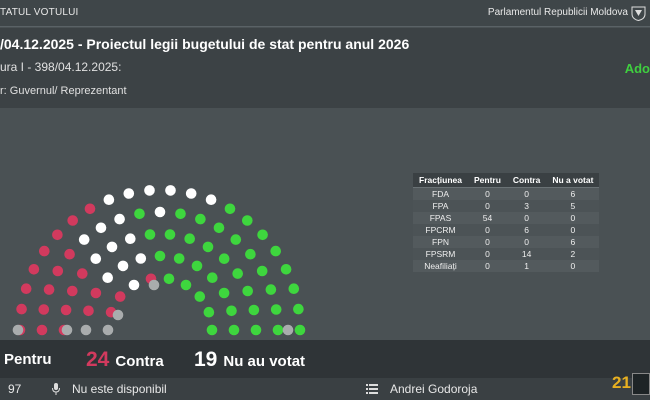 The width and height of the screenshot is (650, 400). Describe the element at coordinates (372, 389) in the screenshot. I see `list-icon` at that location.